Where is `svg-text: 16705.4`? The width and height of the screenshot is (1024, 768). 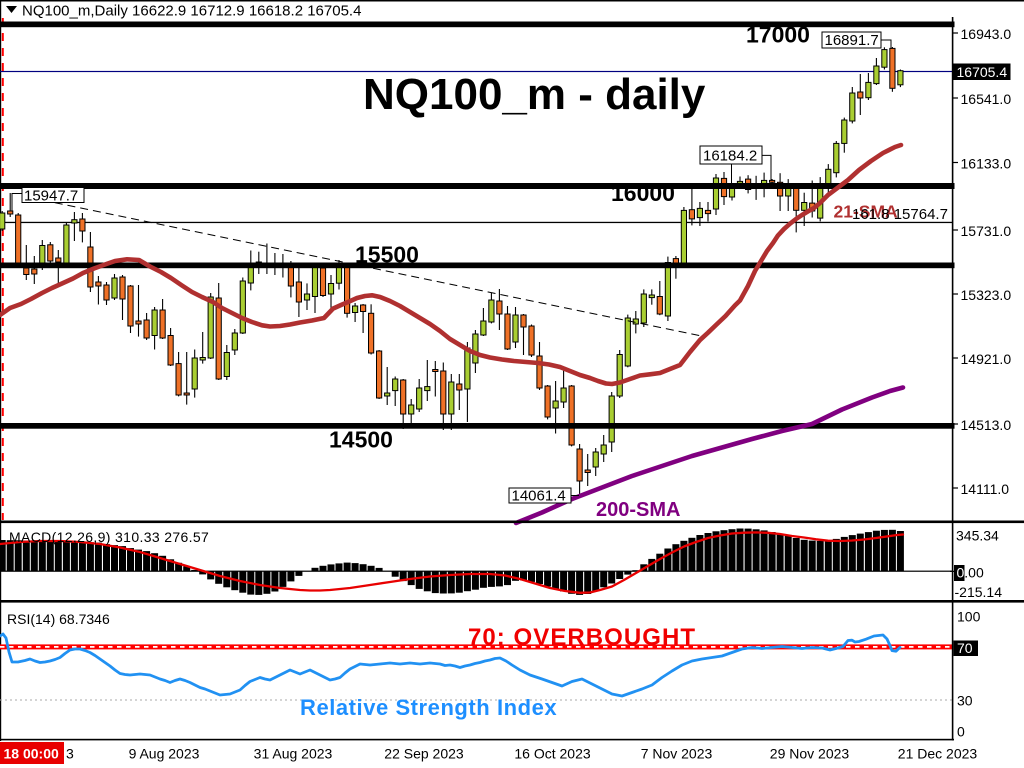
svg-text: 16705.4 is located at coordinates (982, 72).